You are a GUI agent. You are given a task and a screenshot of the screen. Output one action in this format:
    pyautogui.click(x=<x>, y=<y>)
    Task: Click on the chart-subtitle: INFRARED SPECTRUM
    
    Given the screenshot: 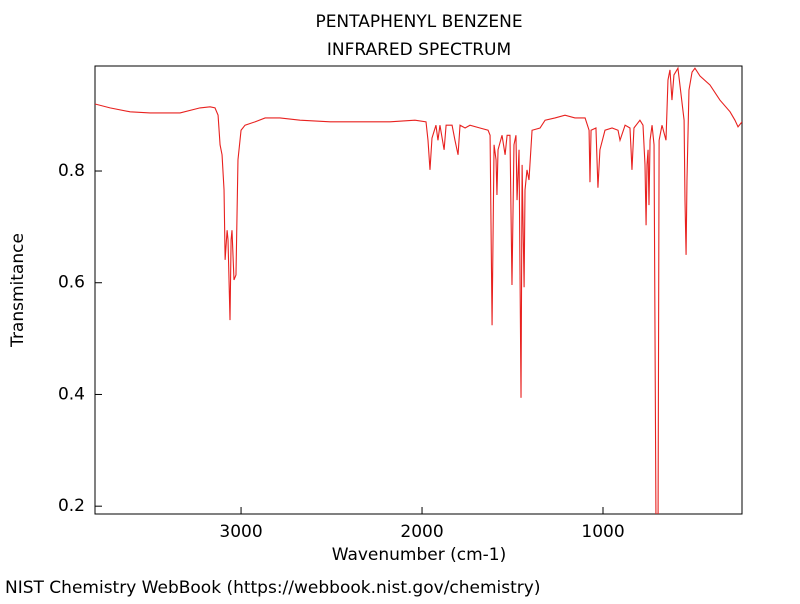 What is the action you would take?
    pyautogui.click(x=419, y=50)
    